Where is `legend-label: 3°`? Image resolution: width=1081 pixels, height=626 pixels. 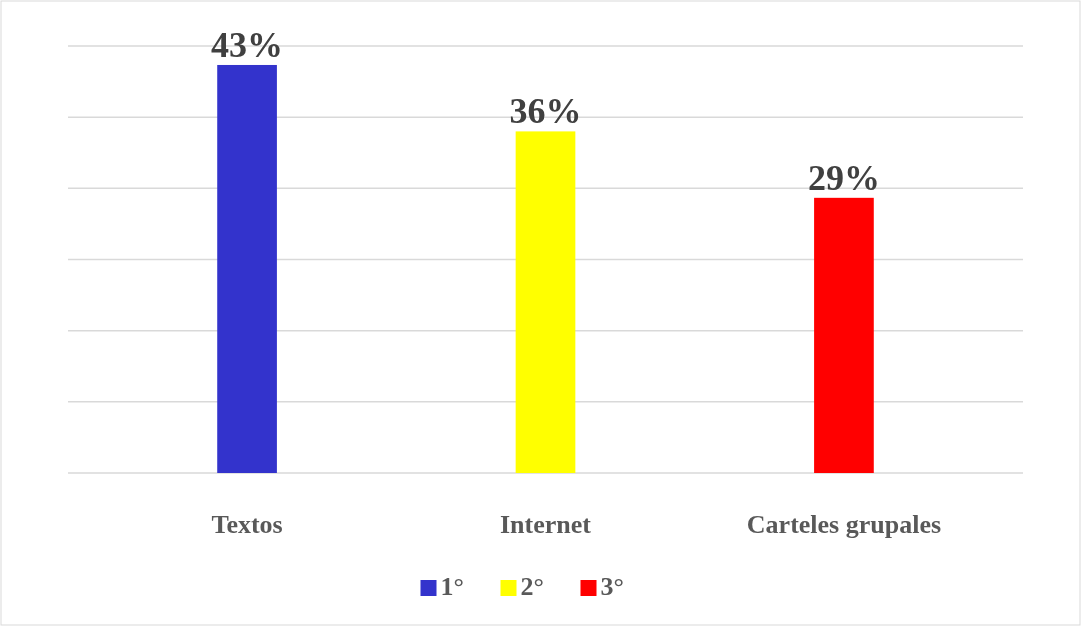
legend-label: 3° is located at coordinates (612, 586).